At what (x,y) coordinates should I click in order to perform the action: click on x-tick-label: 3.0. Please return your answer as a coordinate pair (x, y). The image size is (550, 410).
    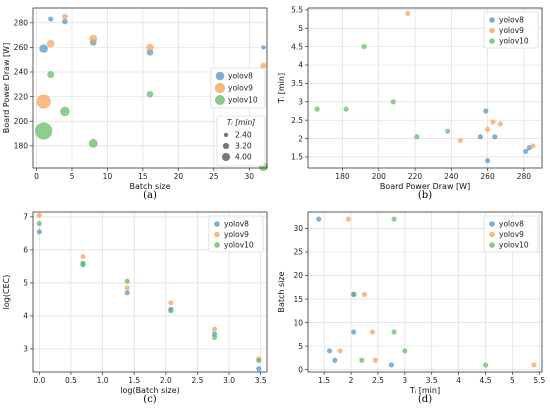
    Looking at the image, I should click on (229, 380).